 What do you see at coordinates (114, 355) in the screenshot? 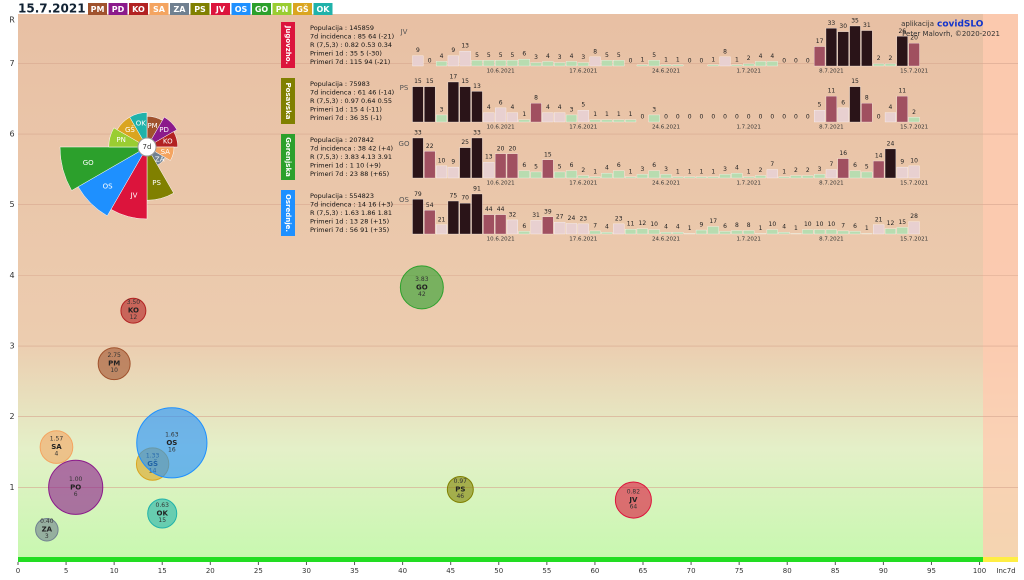
I see `bubble-r-label: 2.75` at bounding box center [114, 355].